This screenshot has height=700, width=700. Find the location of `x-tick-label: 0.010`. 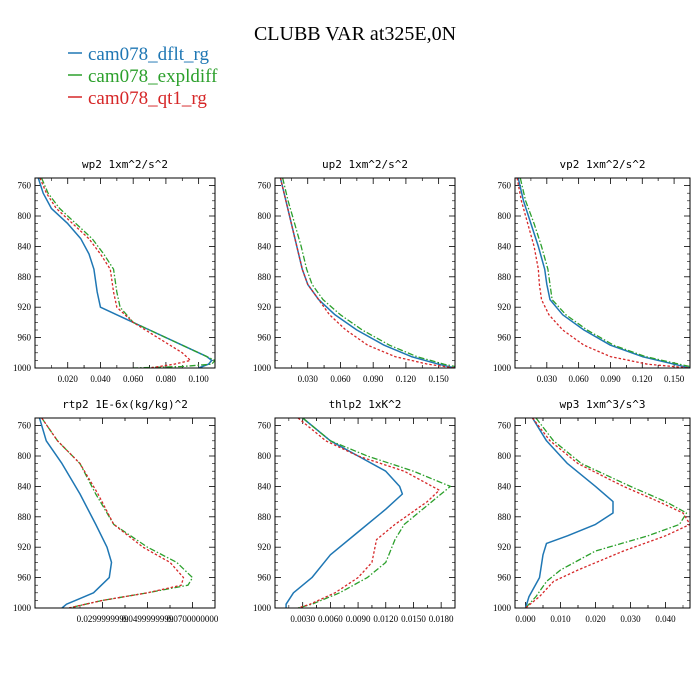

x-tick-label: 0.010 is located at coordinates (560, 619).